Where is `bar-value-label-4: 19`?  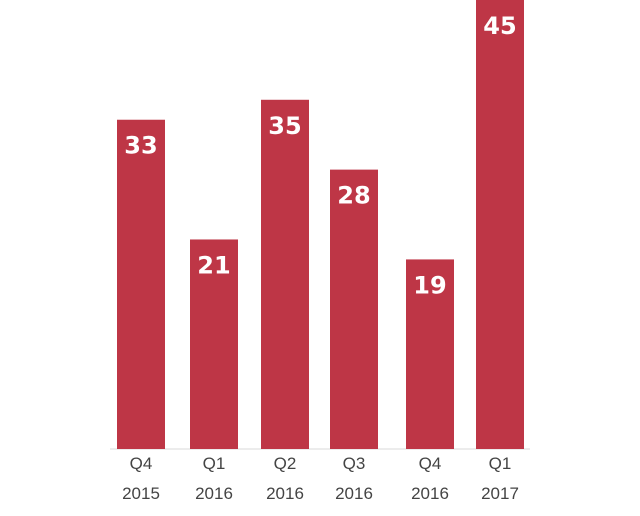
bar-value-label-4: 19 is located at coordinates (429, 285).